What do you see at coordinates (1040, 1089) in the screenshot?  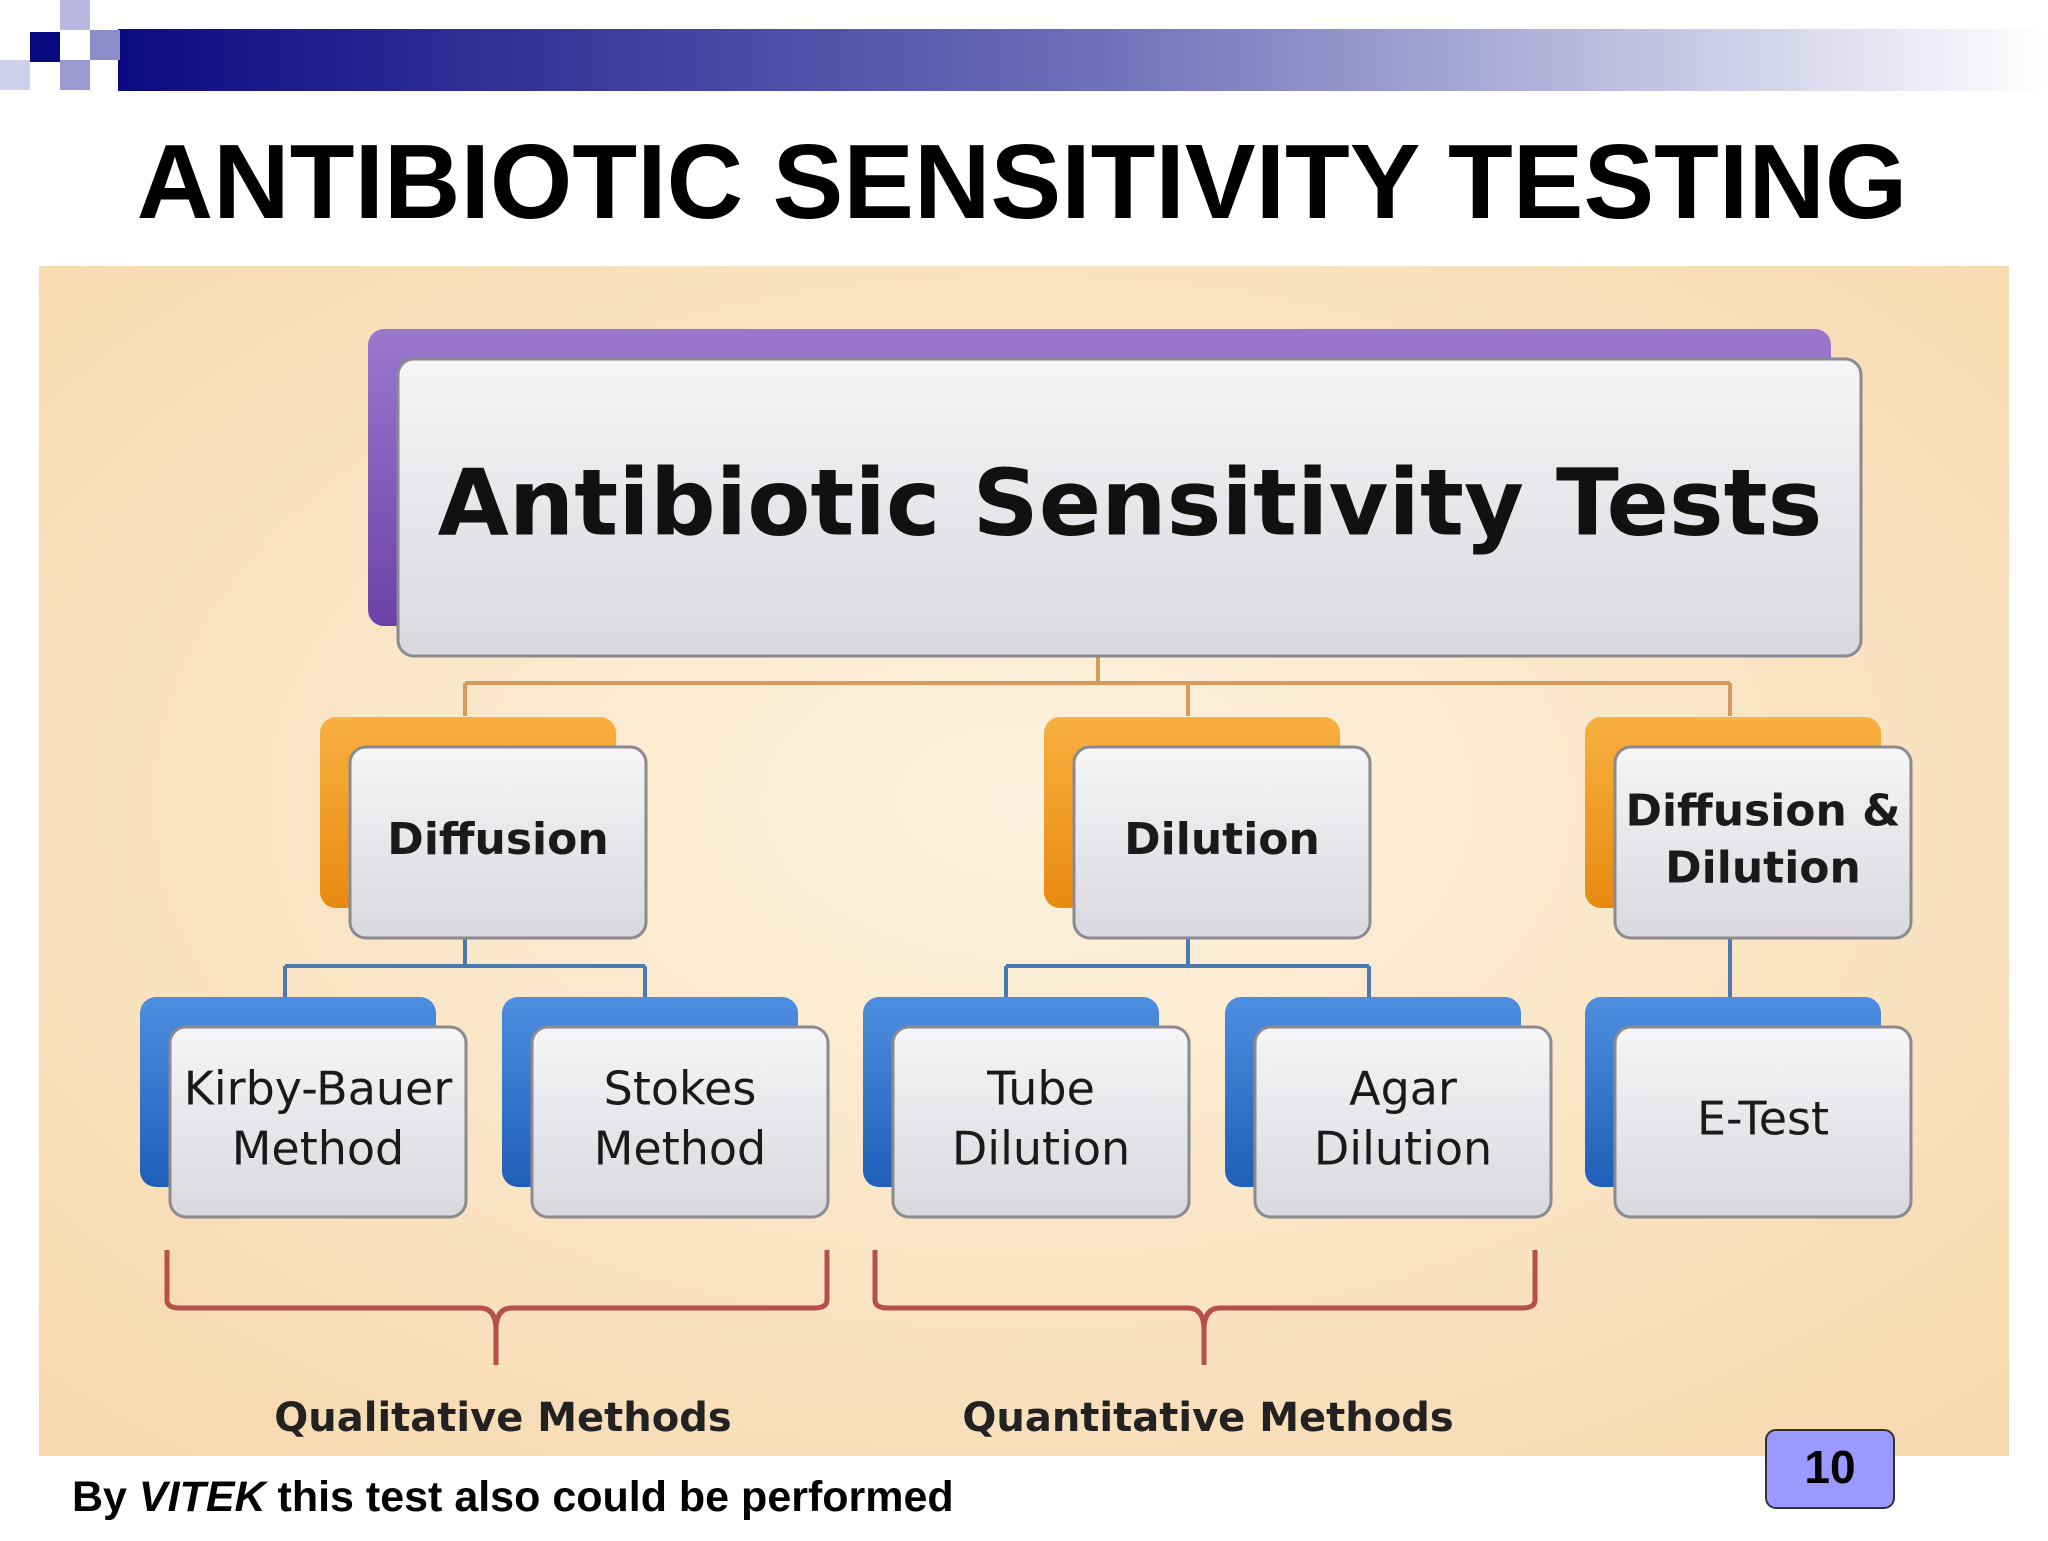 I see `node-label: Tube` at bounding box center [1040, 1089].